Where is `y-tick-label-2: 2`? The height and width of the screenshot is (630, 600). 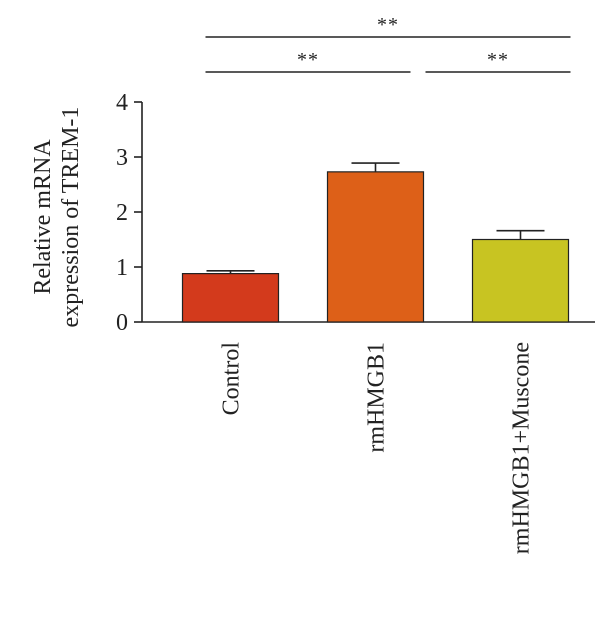
y-tick-label-2: 2 is located at coordinates (122, 213).